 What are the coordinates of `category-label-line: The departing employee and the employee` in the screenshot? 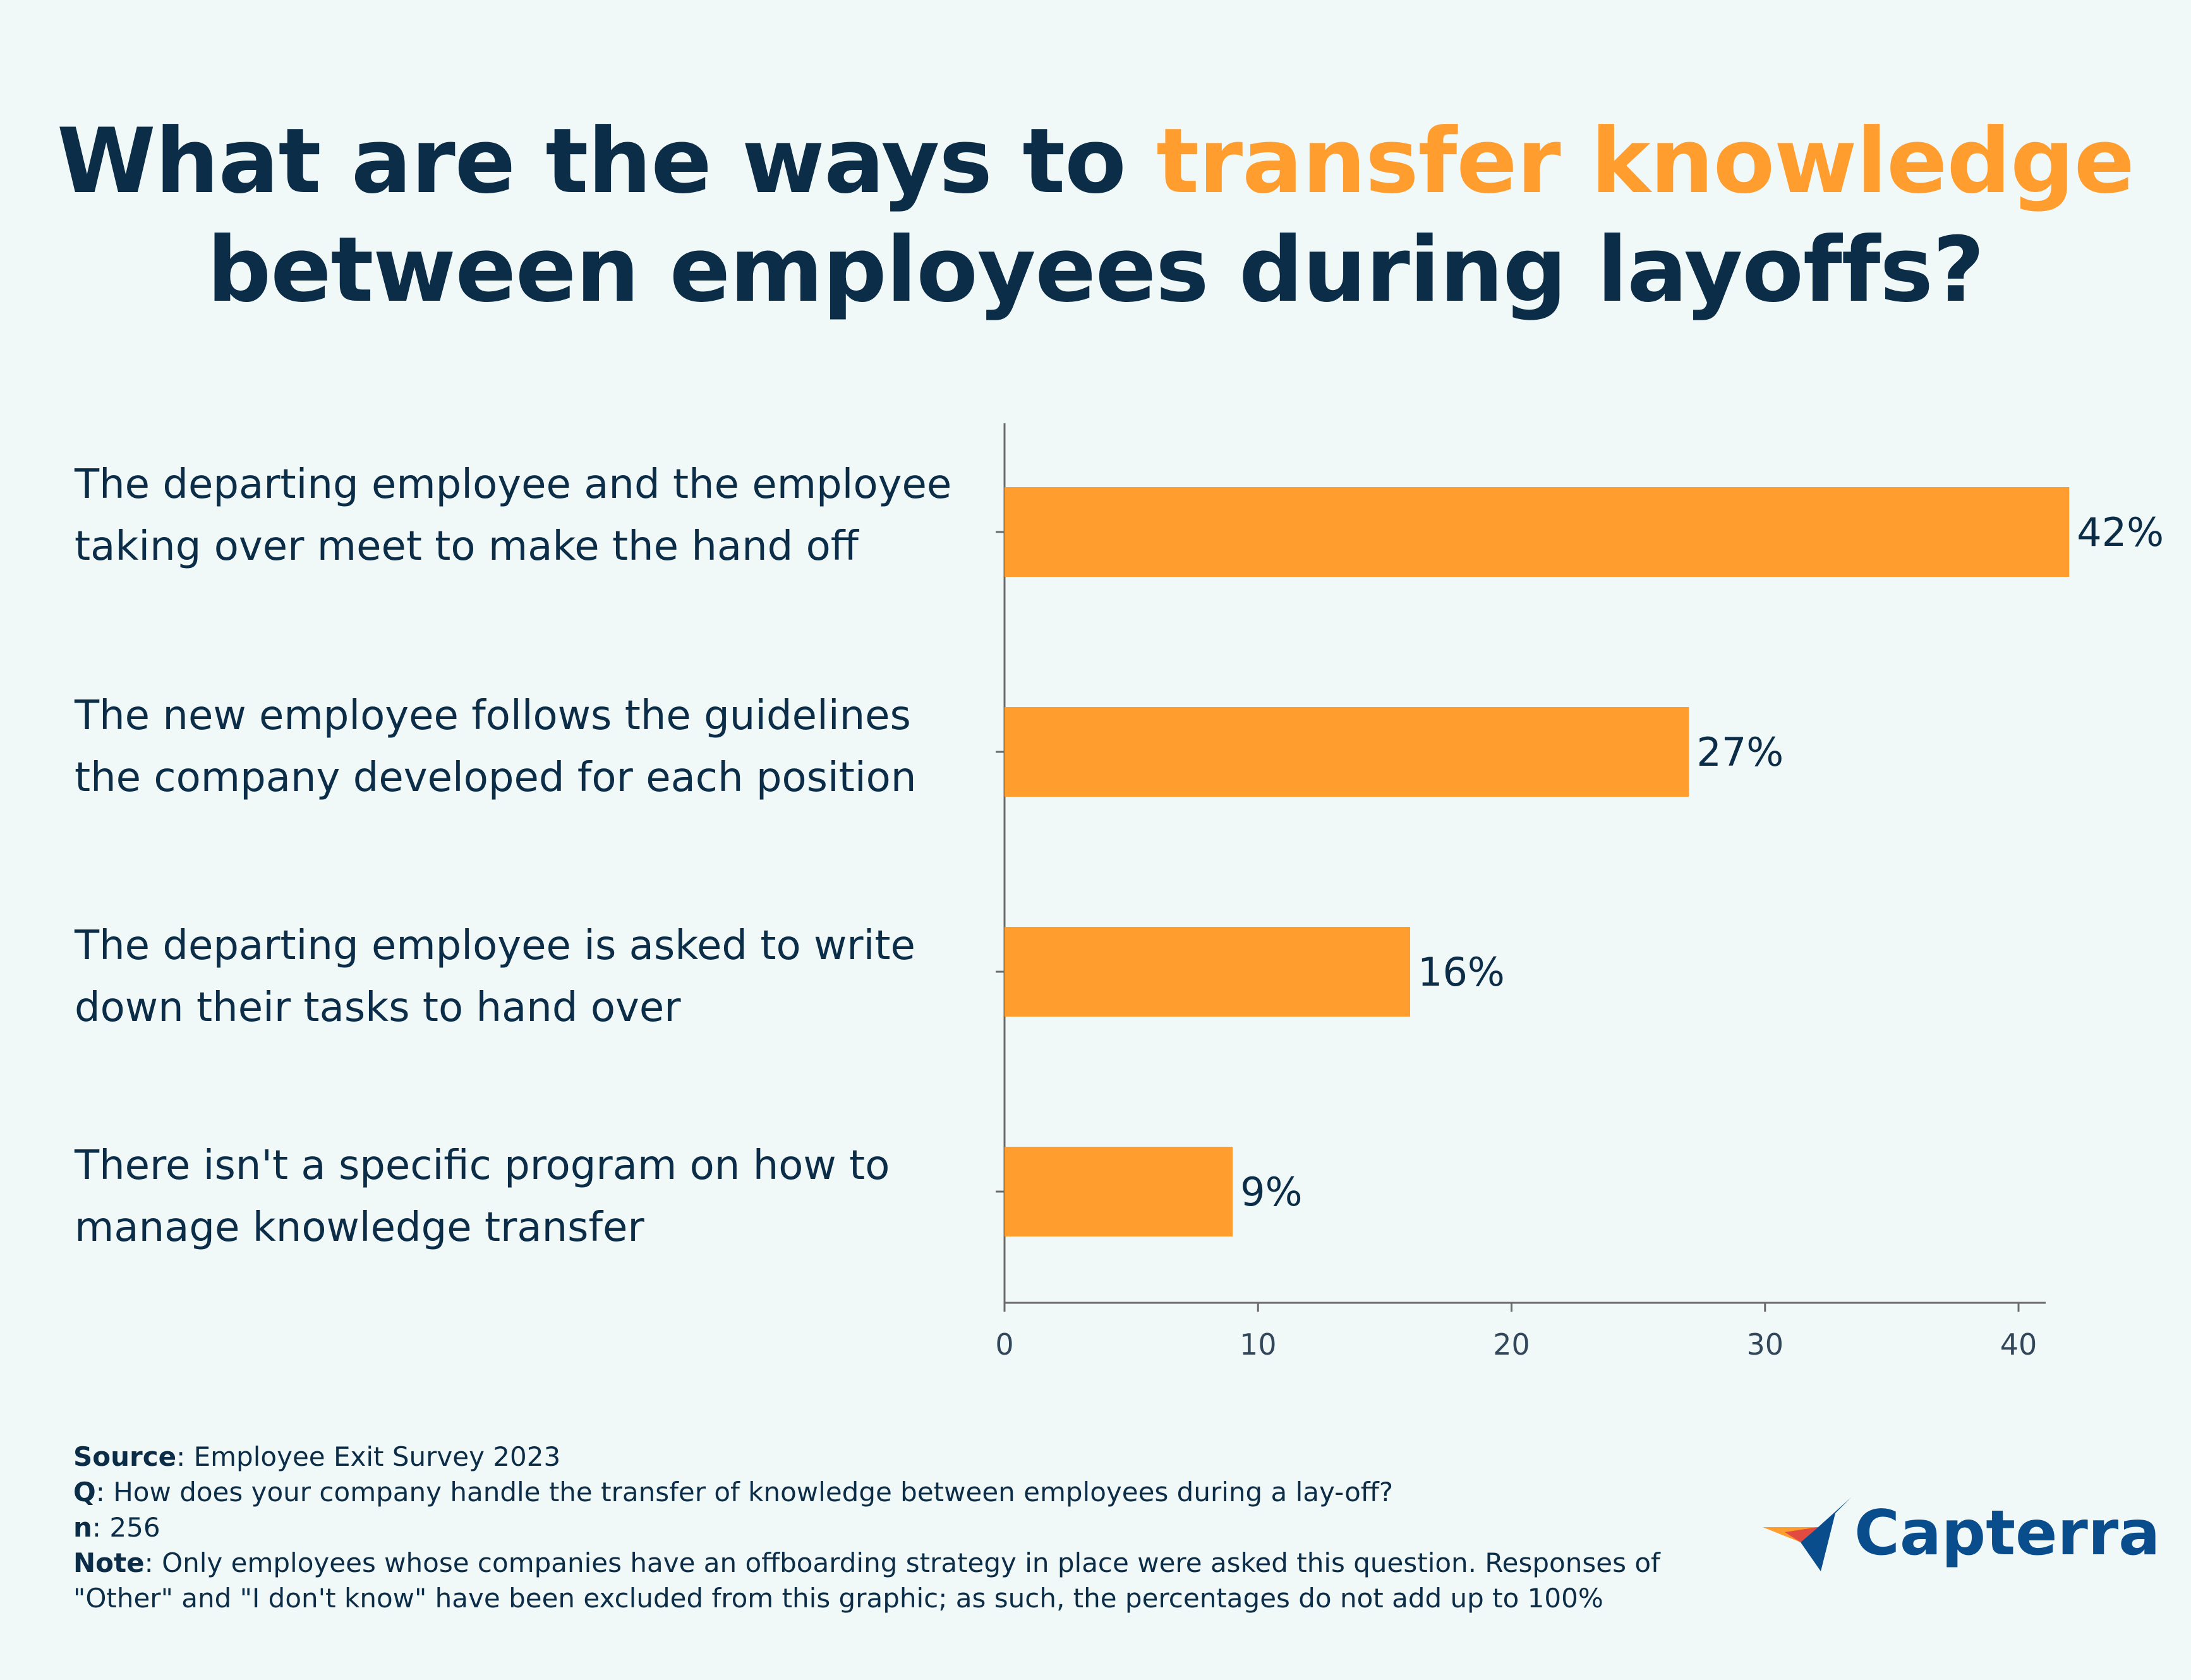 It's located at (513, 484).